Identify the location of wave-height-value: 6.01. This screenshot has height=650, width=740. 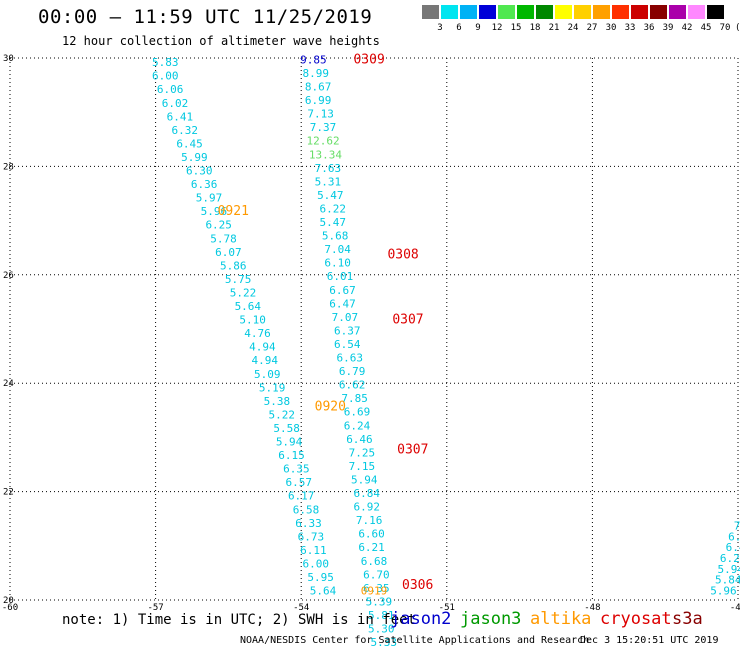
(340, 276).